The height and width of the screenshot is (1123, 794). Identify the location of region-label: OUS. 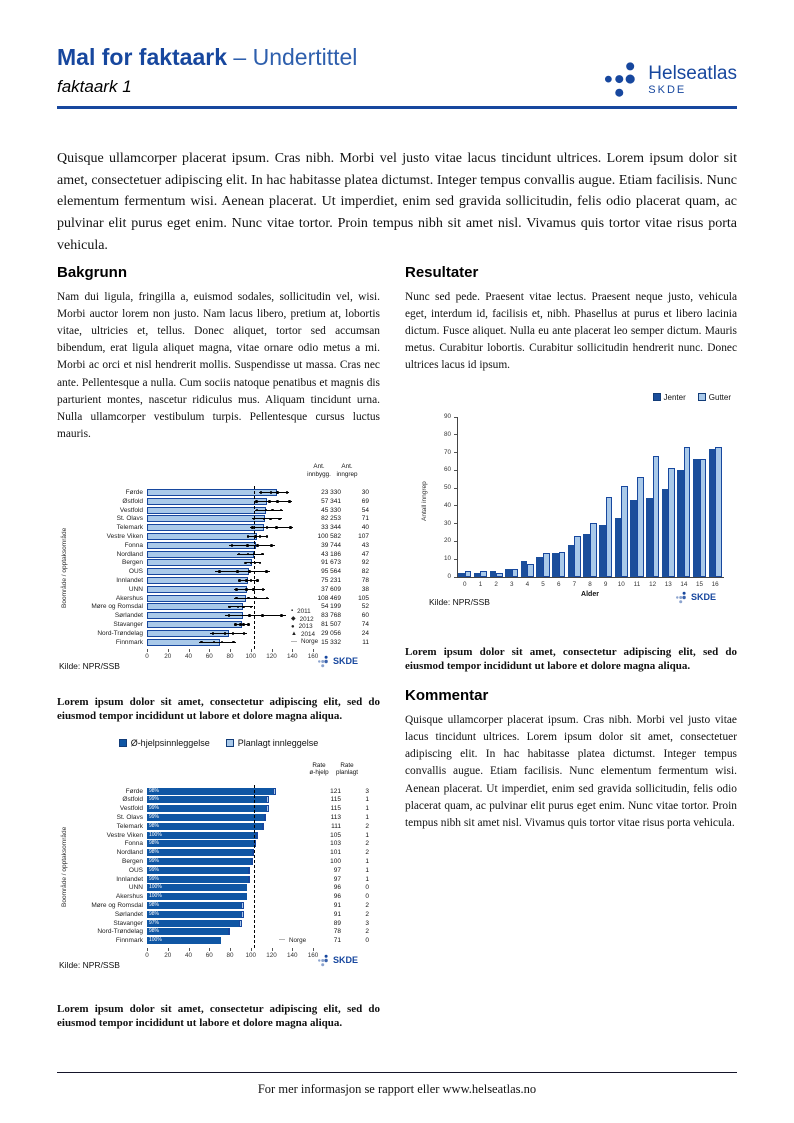
(135, 572).